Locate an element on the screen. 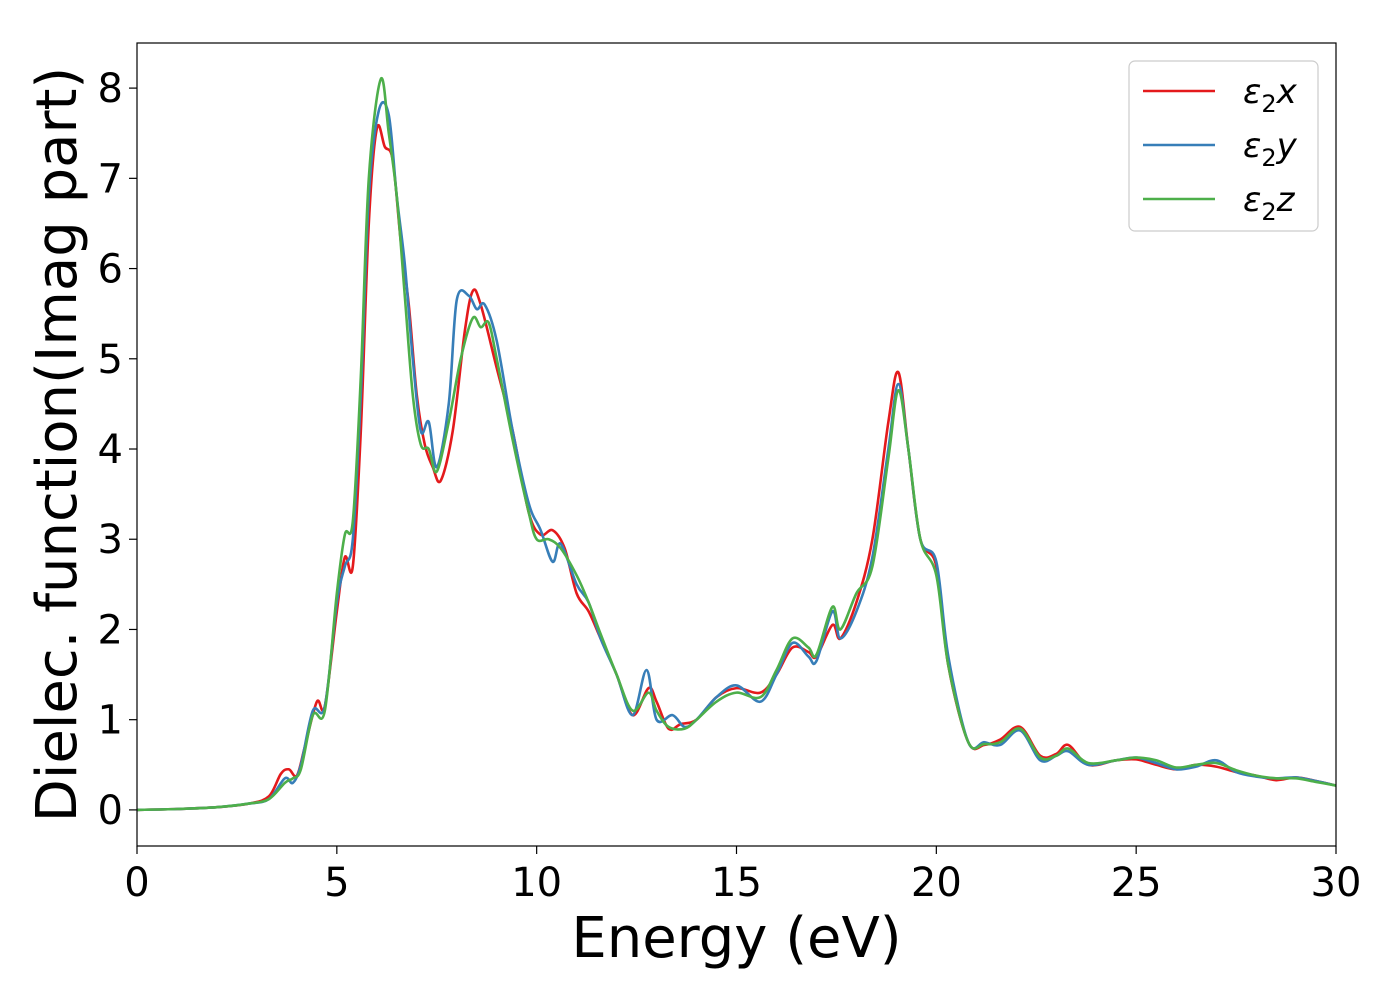 The width and height of the screenshot is (1400, 1000). x-tick-label: 15 is located at coordinates (736, 883).